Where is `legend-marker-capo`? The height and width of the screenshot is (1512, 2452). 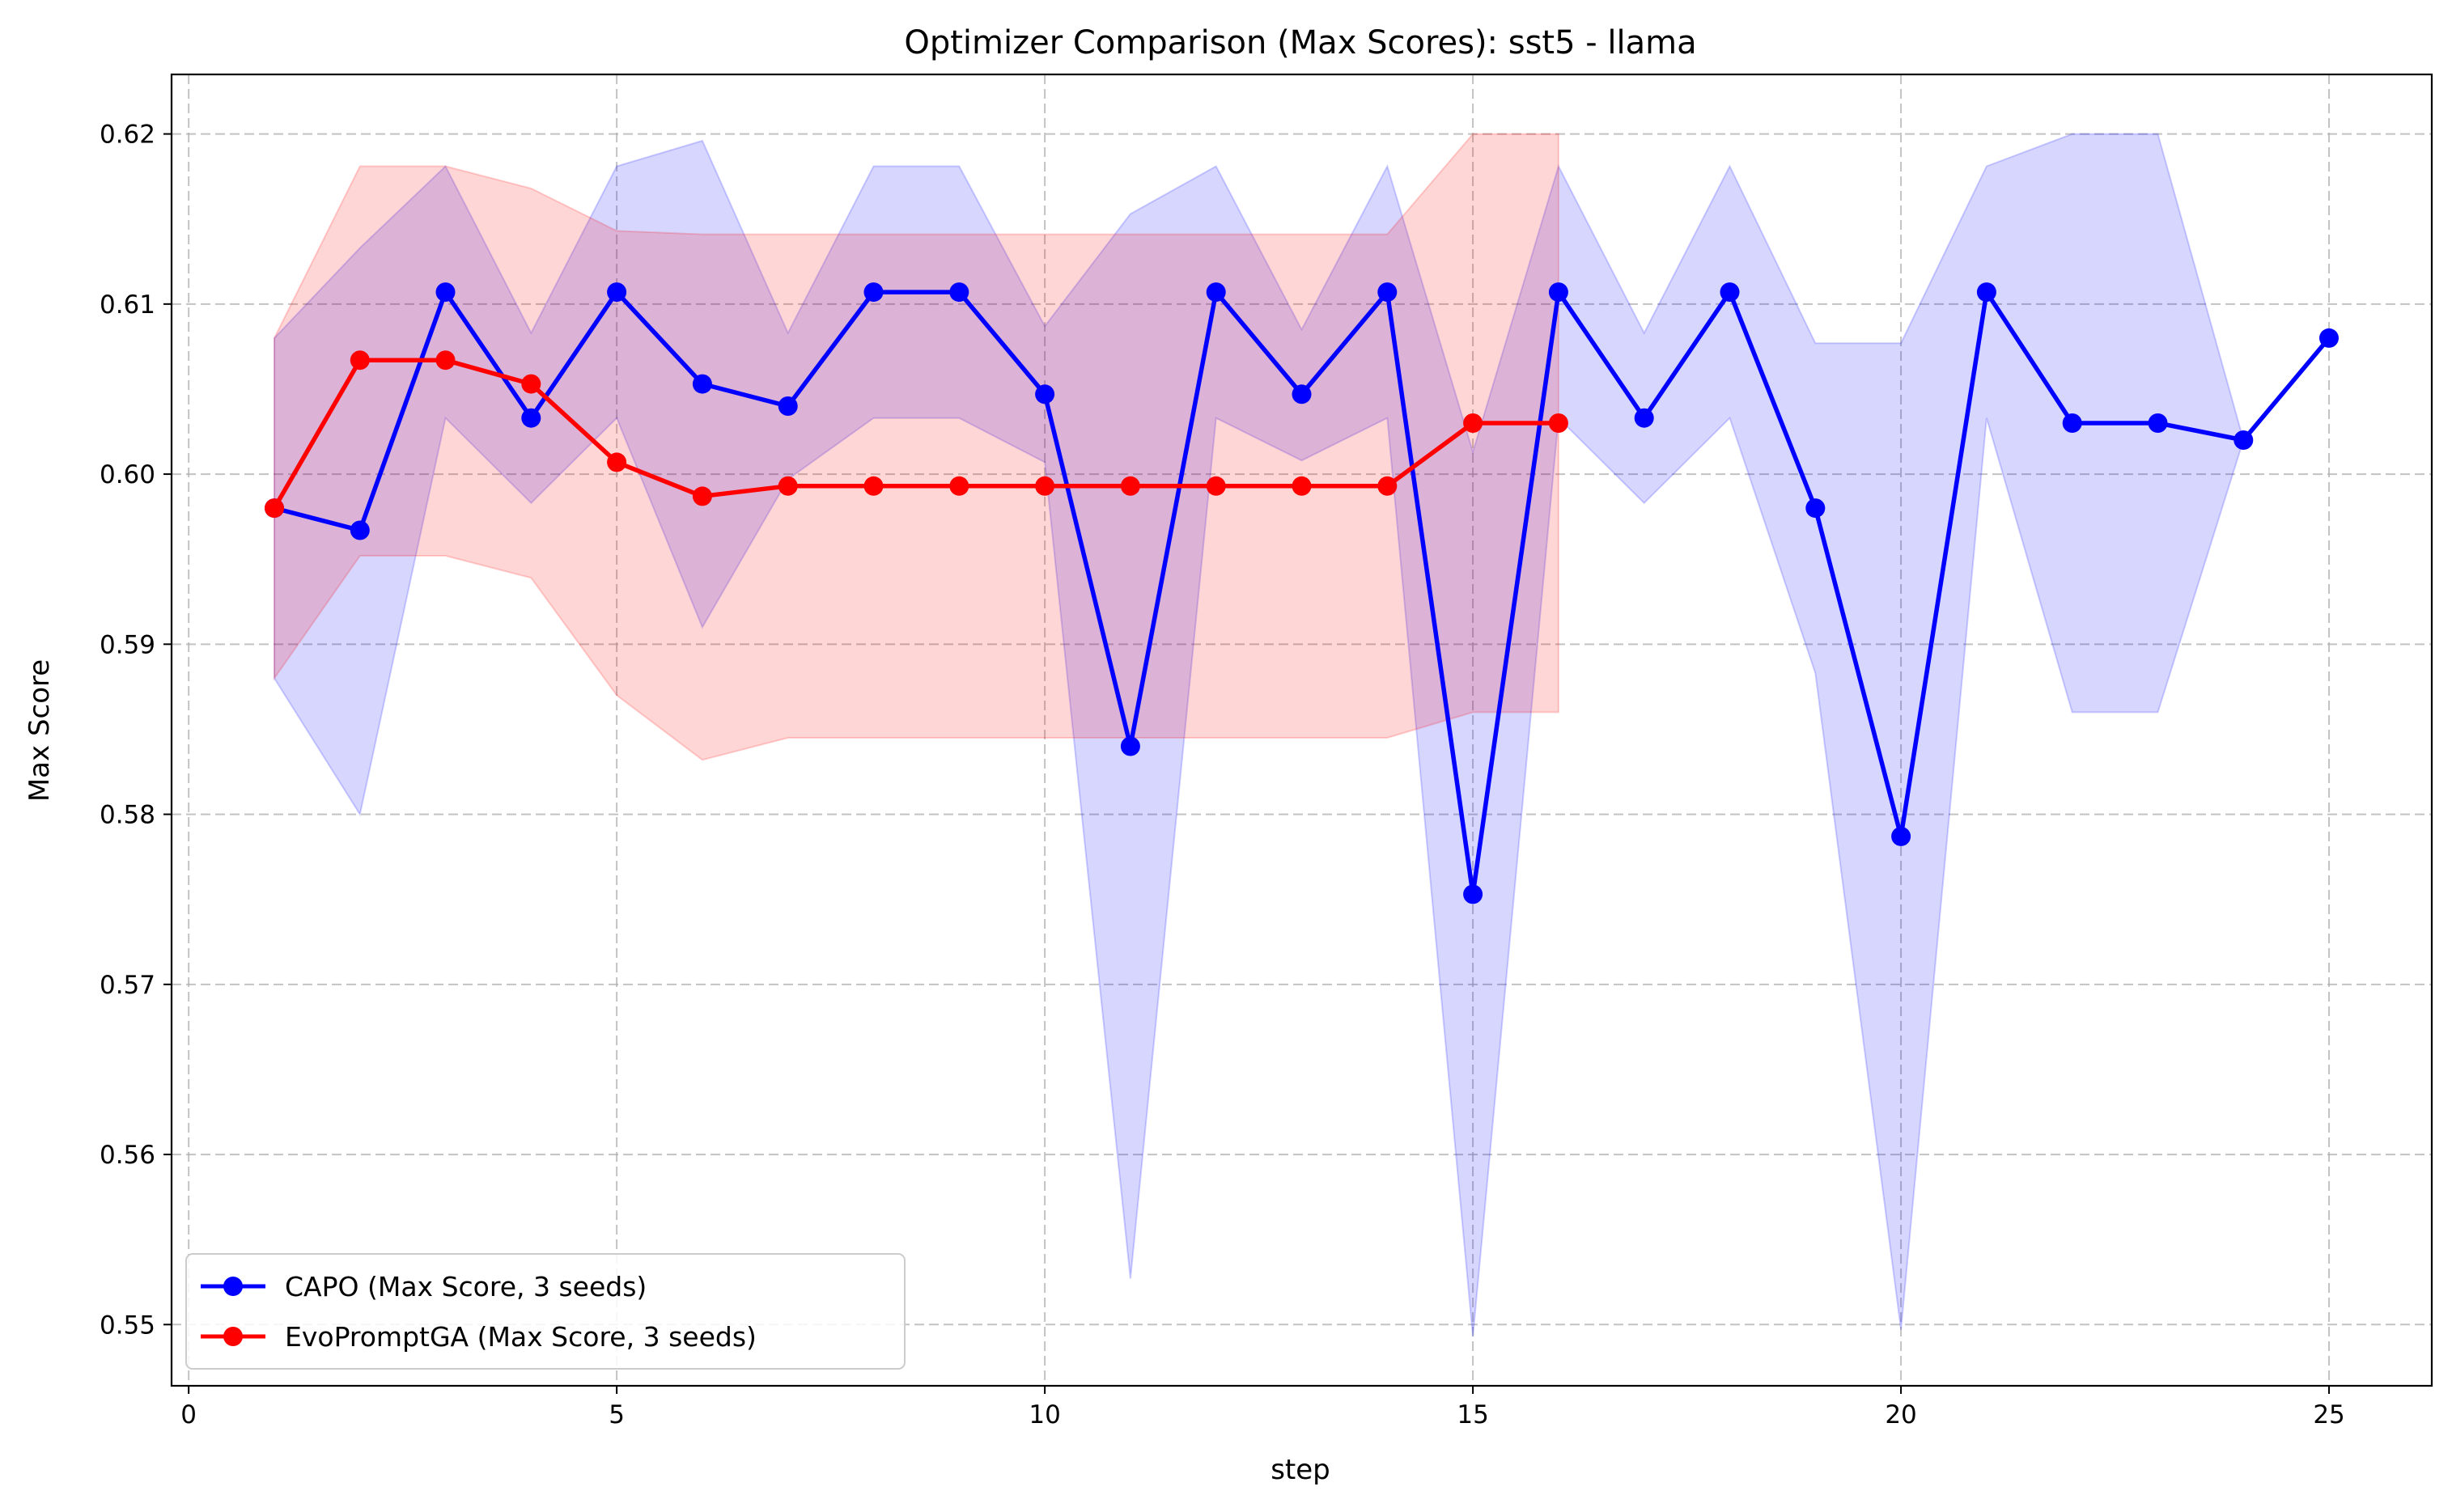 legend-marker-capo is located at coordinates (233, 1286).